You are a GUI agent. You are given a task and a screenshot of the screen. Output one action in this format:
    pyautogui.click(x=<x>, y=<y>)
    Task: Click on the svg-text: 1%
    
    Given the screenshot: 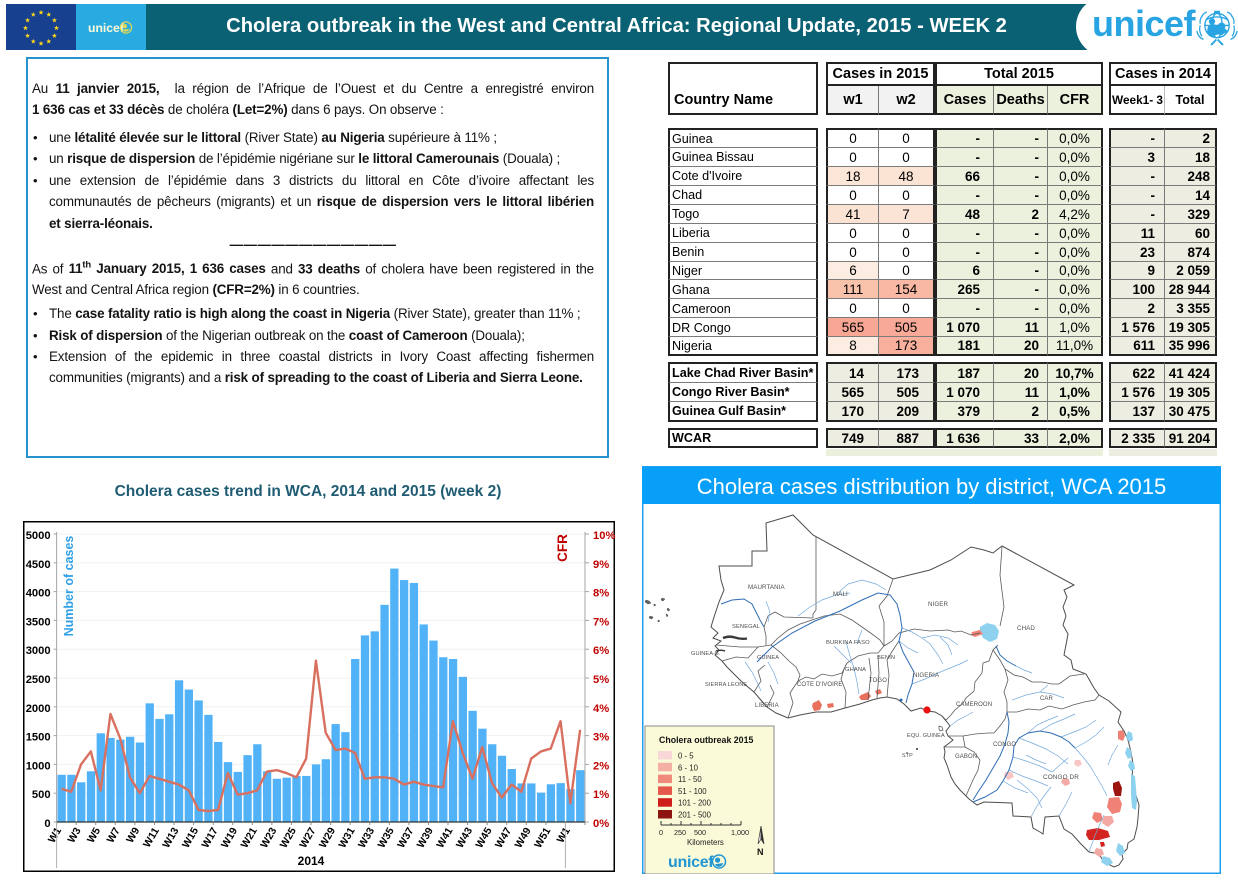 What is the action you would take?
    pyautogui.click(x=601, y=795)
    